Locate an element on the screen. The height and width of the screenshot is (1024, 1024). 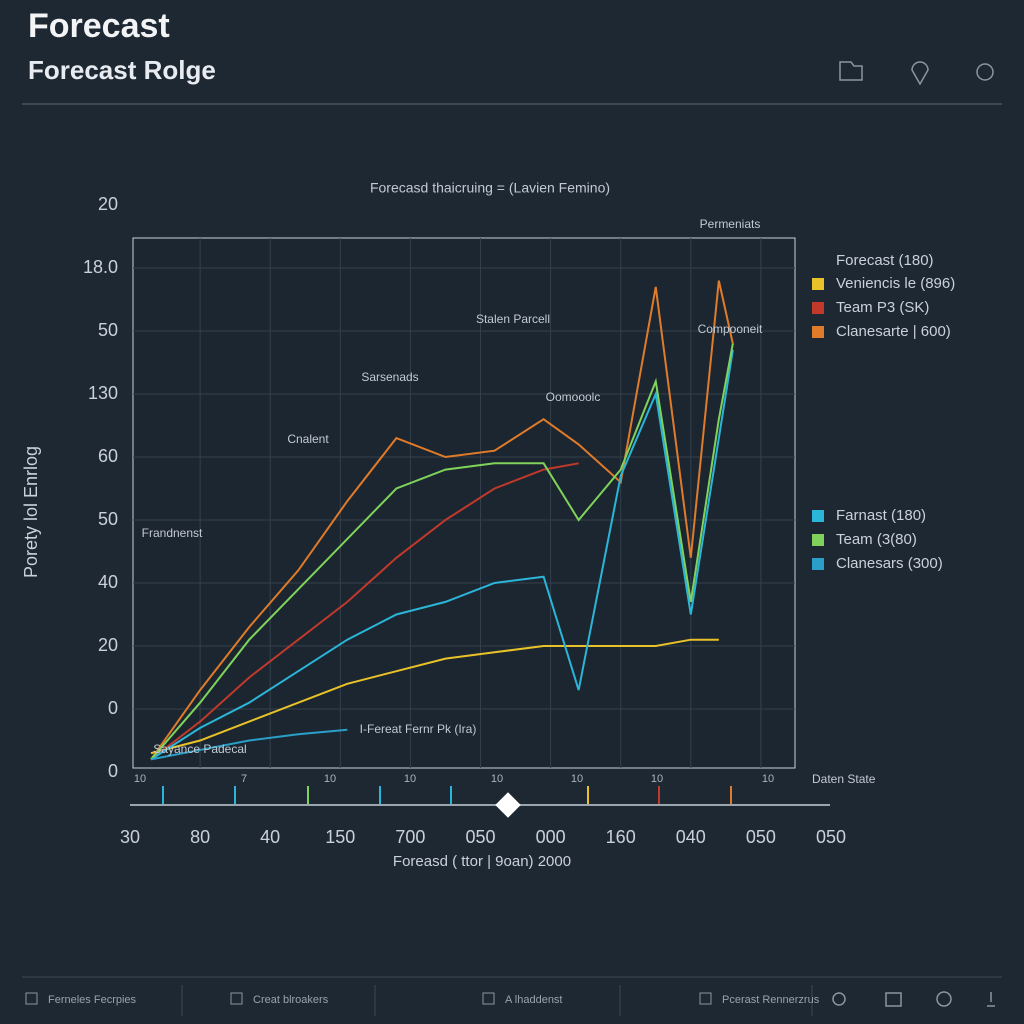
toolbar is located at coordinates (916, 73).